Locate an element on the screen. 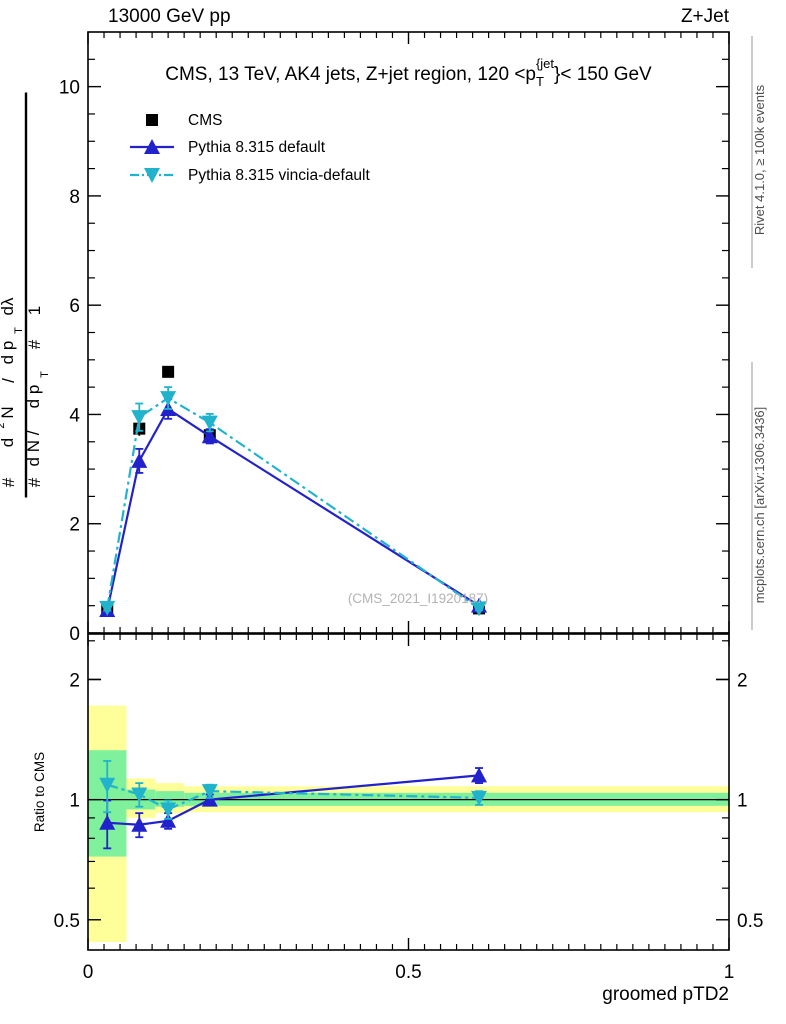 The height and width of the screenshot is (1024, 786). ratio-series-layer is located at coordinates (293, 805).